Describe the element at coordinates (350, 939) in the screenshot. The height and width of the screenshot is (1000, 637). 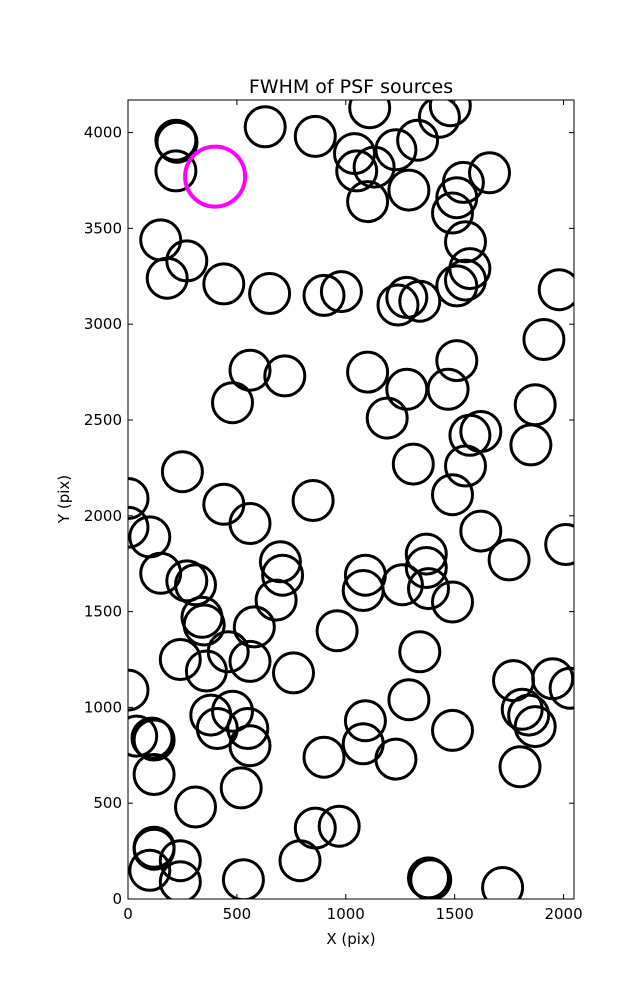
I see `x-axis-label: X (pix)` at that location.